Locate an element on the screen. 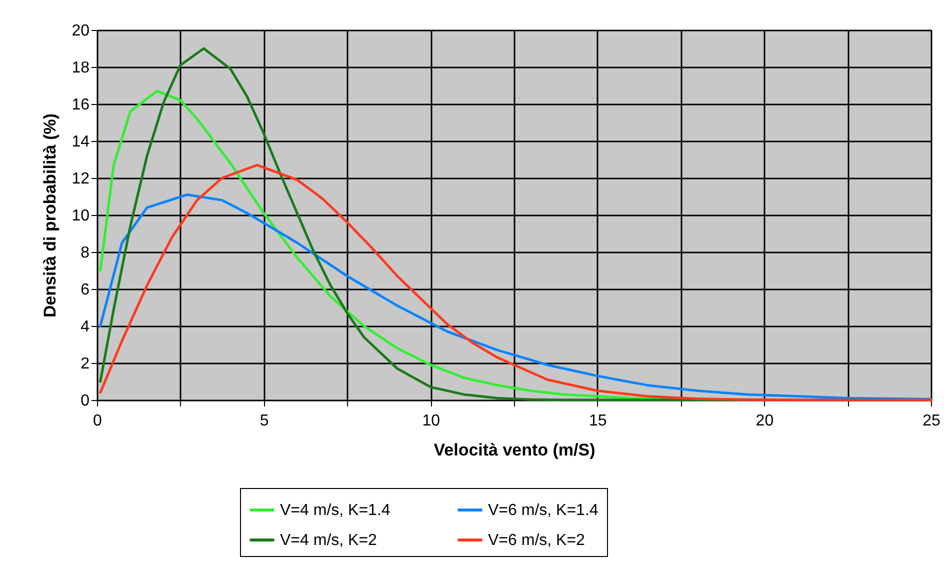 The height and width of the screenshot is (579, 944). y-tick-label: 2 is located at coordinates (85, 364).